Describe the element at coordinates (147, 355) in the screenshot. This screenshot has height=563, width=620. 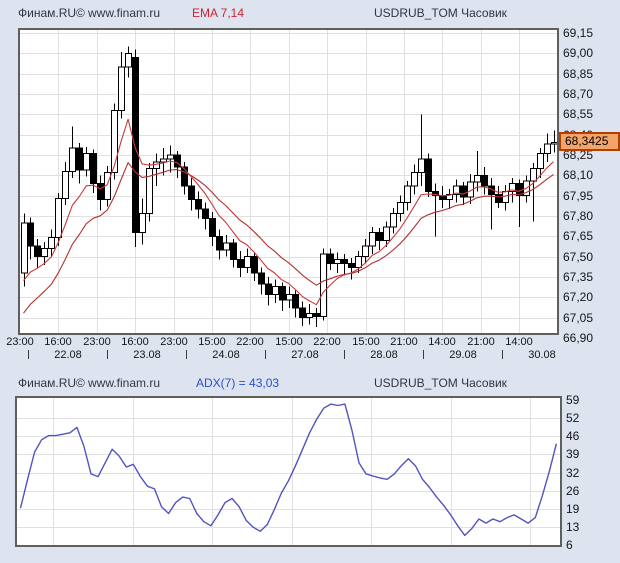
I see `date-axis-label: 23.08` at that location.